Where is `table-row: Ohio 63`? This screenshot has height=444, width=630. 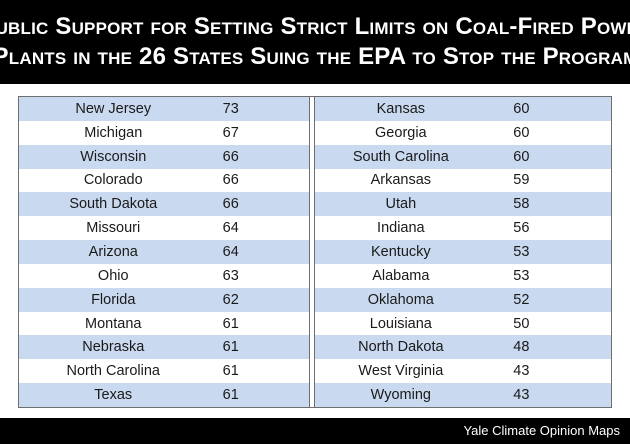
table-row: Ohio 63 is located at coordinates (164, 275).